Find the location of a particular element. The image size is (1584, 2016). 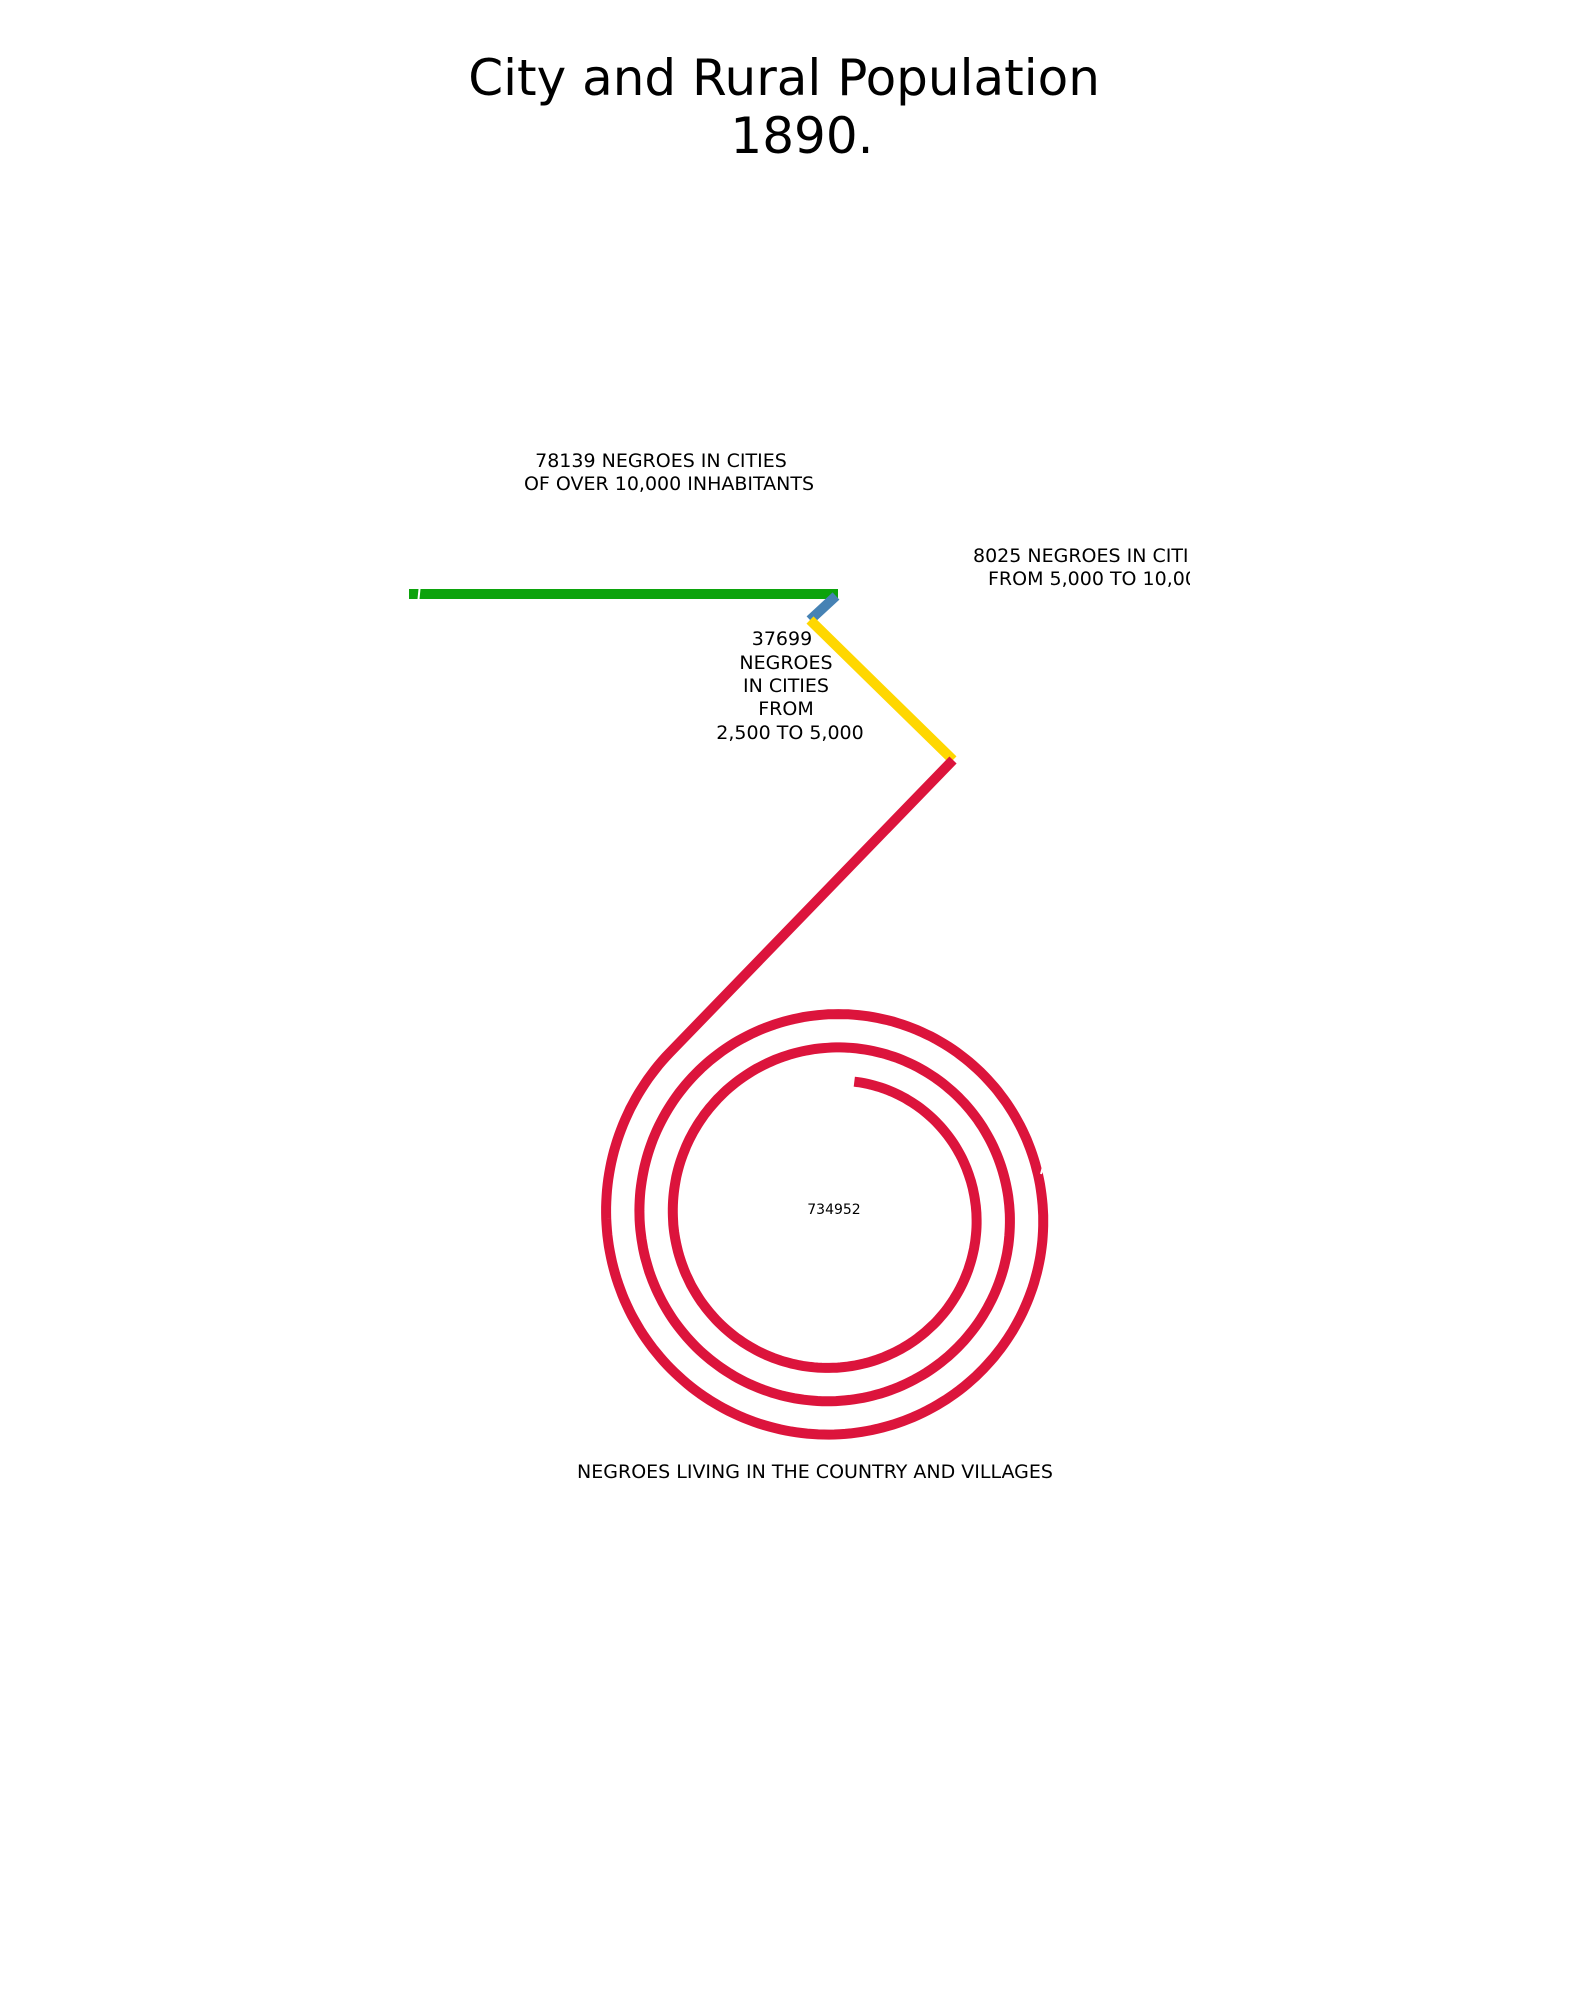

label-country-value: 734952 is located at coordinates (833, 1210).